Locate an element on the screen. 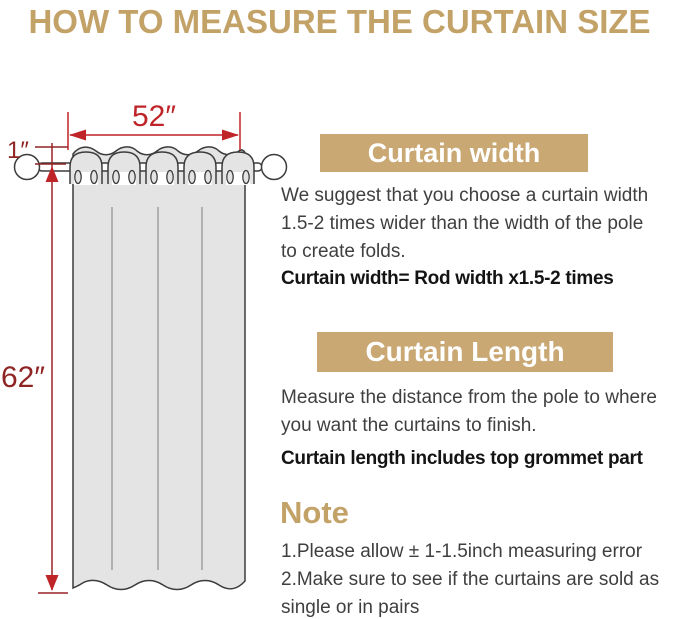 The width and height of the screenshot is (679, 619). section-heading-curtain-length: Curtain Length is located at coordinates (465, 352).